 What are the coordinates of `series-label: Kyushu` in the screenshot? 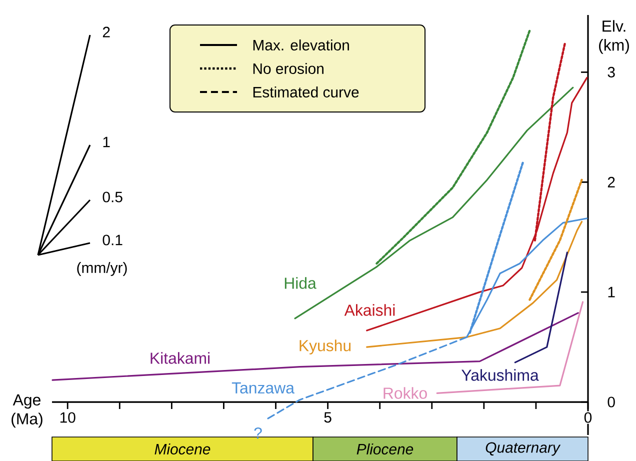 It's located at (325, 347).